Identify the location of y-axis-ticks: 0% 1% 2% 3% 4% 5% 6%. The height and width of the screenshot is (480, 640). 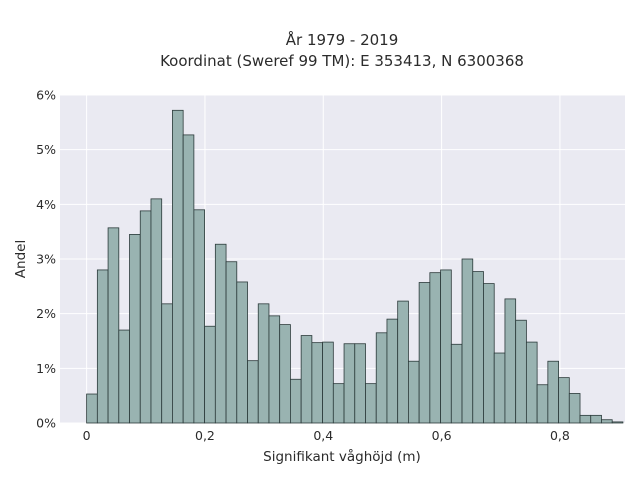
(46, 259).